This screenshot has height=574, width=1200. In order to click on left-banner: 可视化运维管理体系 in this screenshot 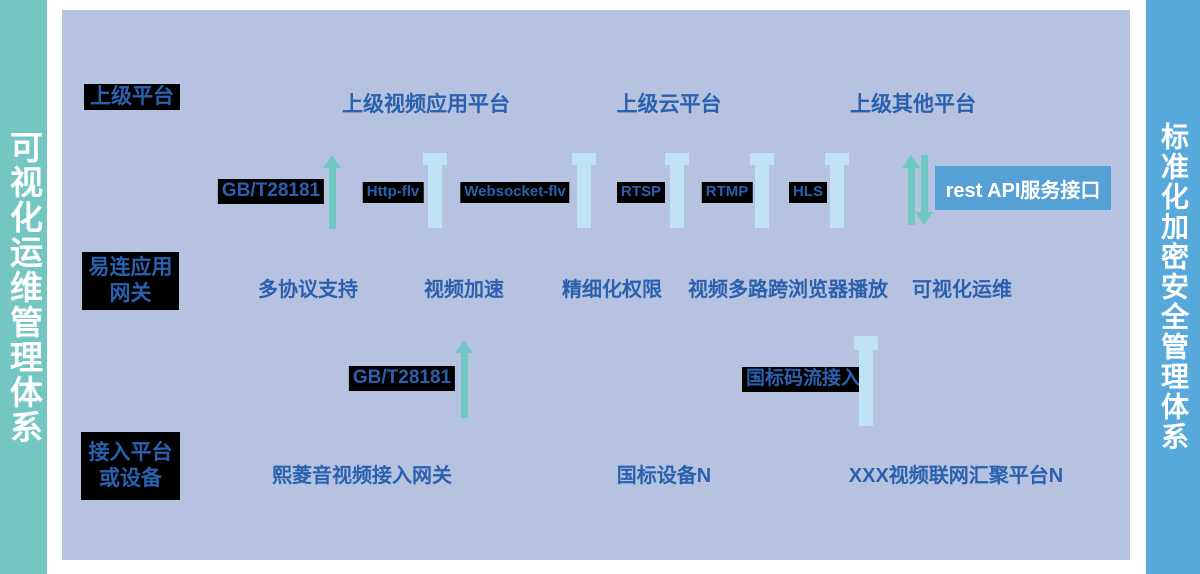, I will do `click(23, 287)`.